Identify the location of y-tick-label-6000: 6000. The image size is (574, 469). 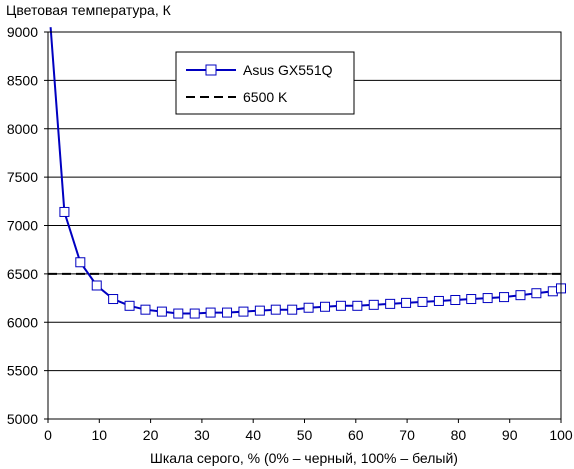
(22, 322).